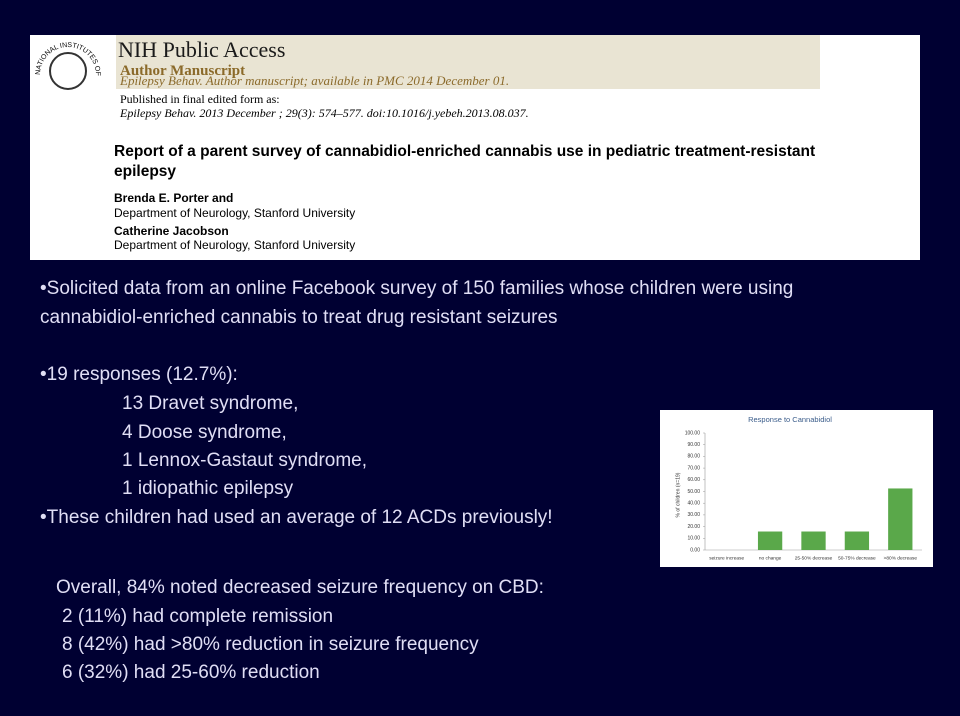  I want to click on y-tick-label: 90.00, so click(693, 445).